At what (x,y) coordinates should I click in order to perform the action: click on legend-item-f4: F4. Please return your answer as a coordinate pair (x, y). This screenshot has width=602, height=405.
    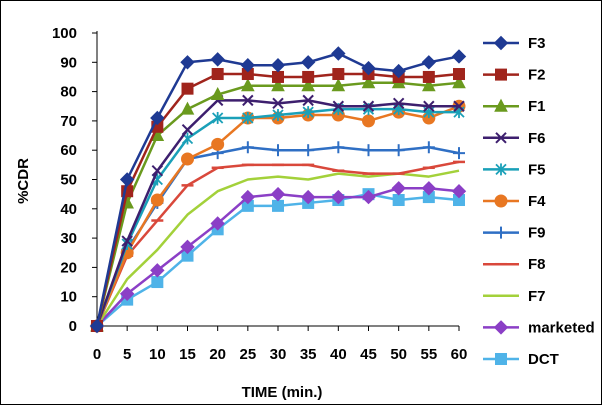
    Looking at the image, I should click on (514, 201).